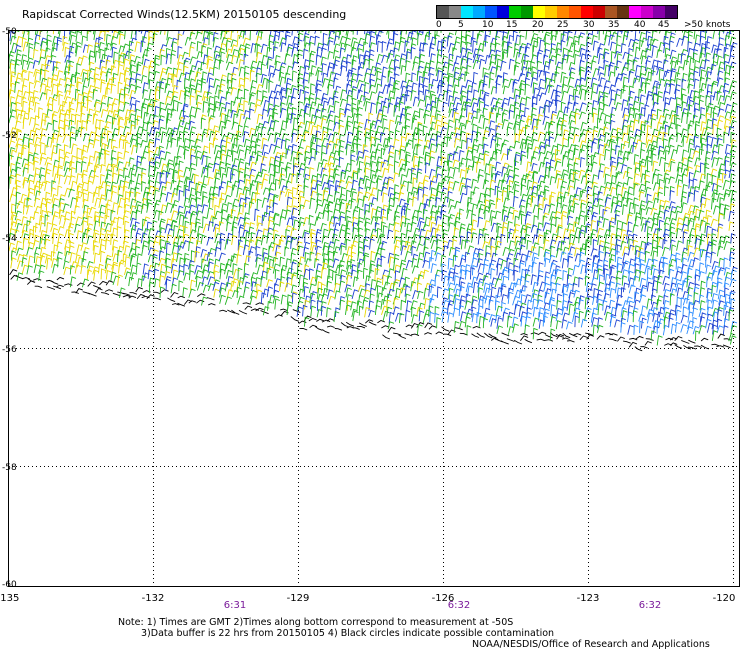 The width and height of the screenshot is (740, 650). I want to click on legend-label: >50 knots, so click(707, 25).